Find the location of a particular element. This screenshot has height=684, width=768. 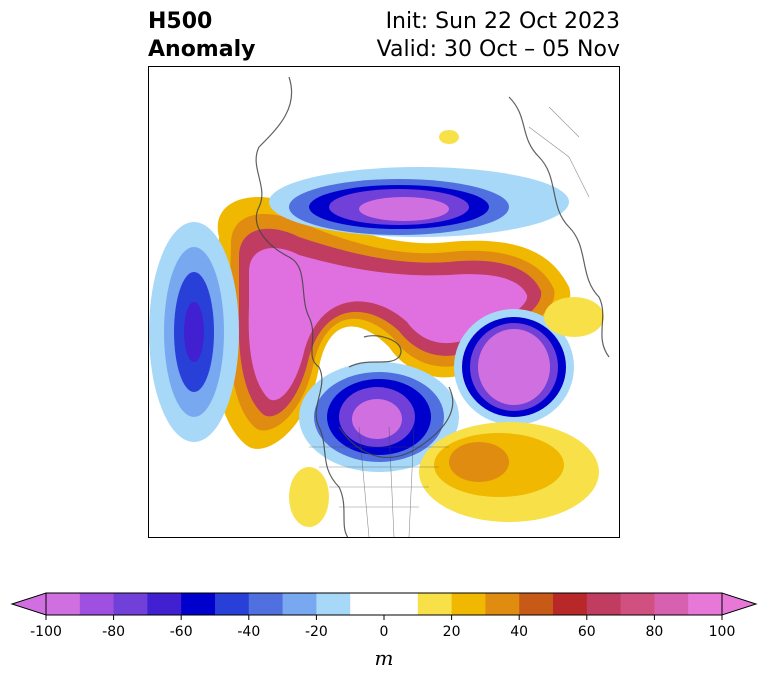

colorbar is located at coordinates (384, 606).